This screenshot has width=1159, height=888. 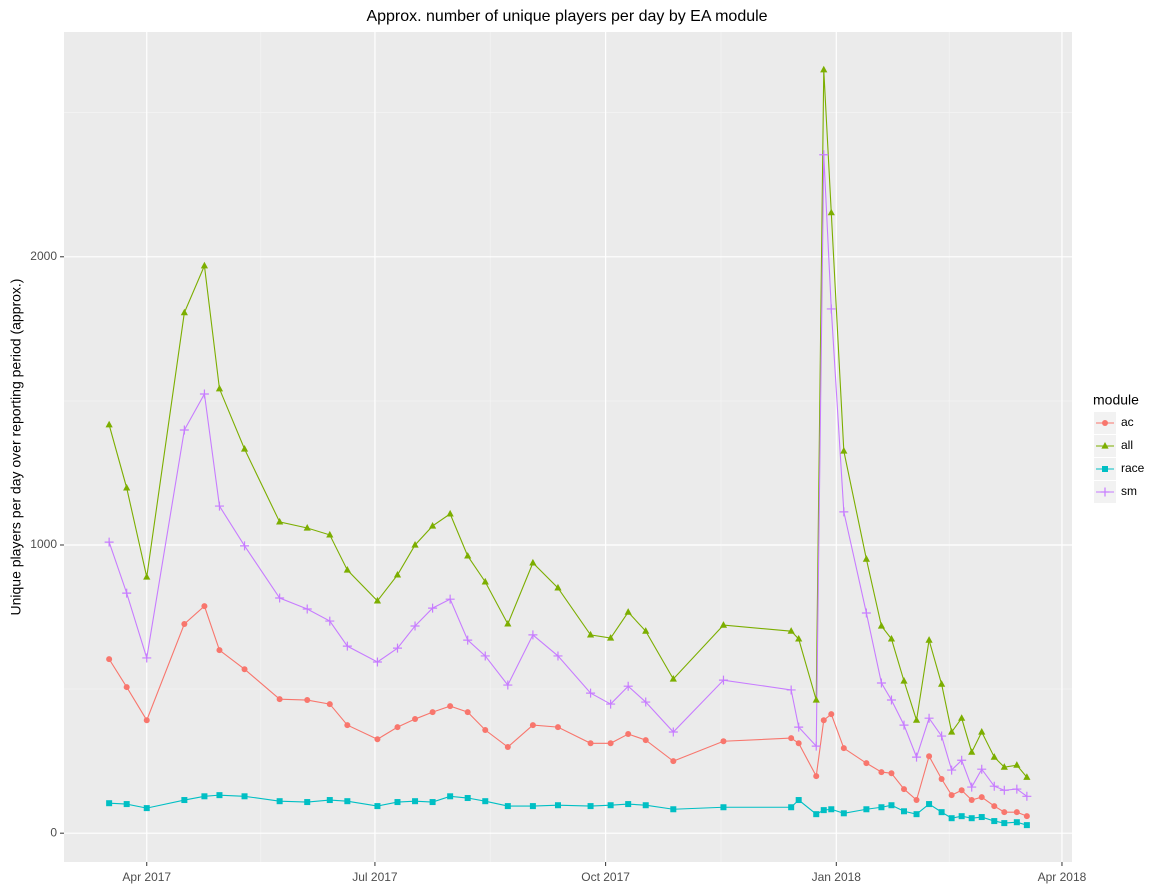 What do you see at coordinates (43, 256) in the screenshot?
I see `y-tick-label: 2000` at bounding box center [43, 256].